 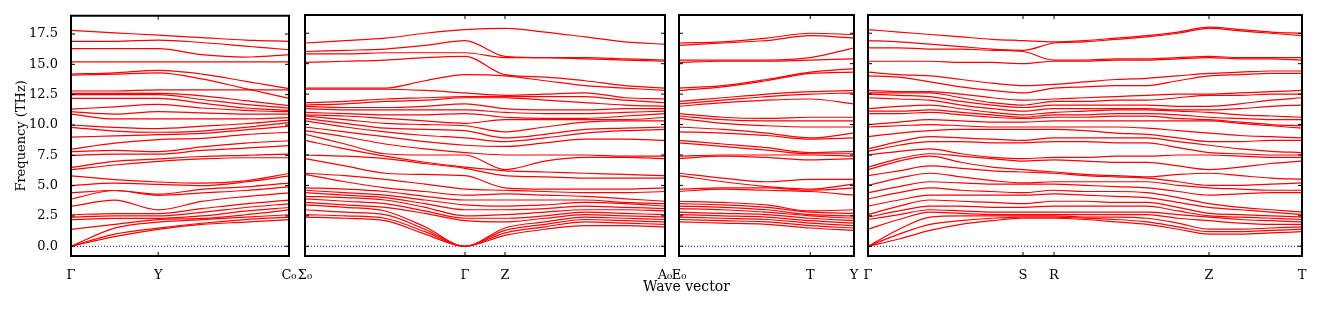 I want to click on y-tick-label: 12.5, so click(x=43, y=94).